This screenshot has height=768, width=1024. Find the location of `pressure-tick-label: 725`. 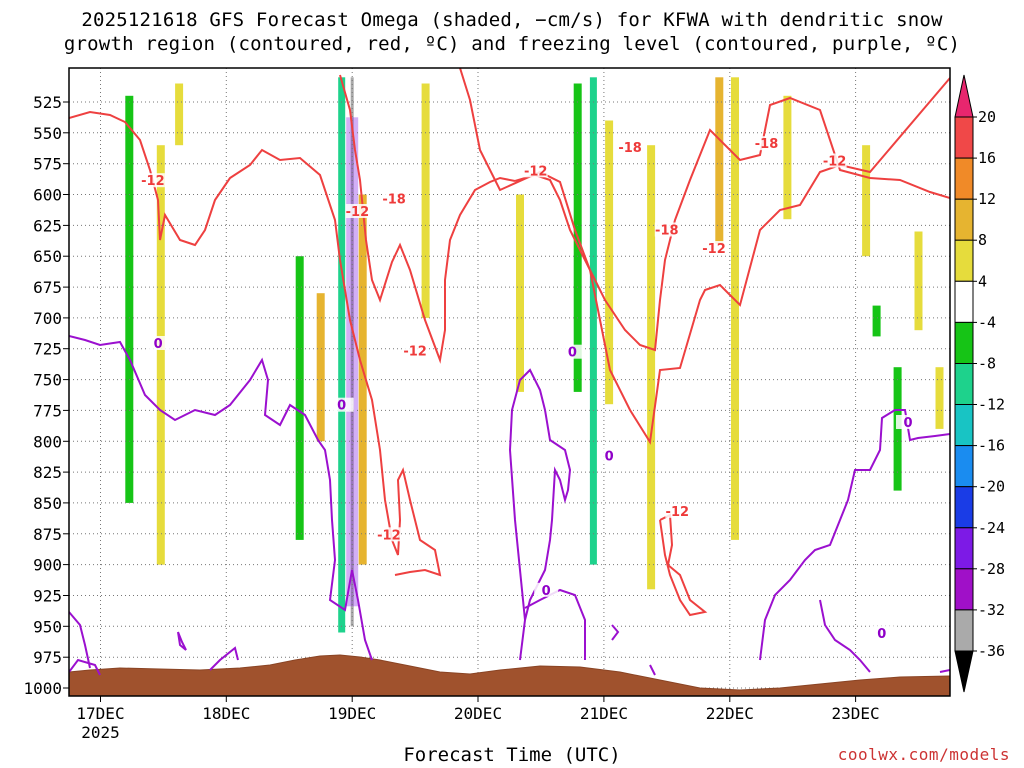

pressure-tick-label: 725 is located at coordinates (47, 349).